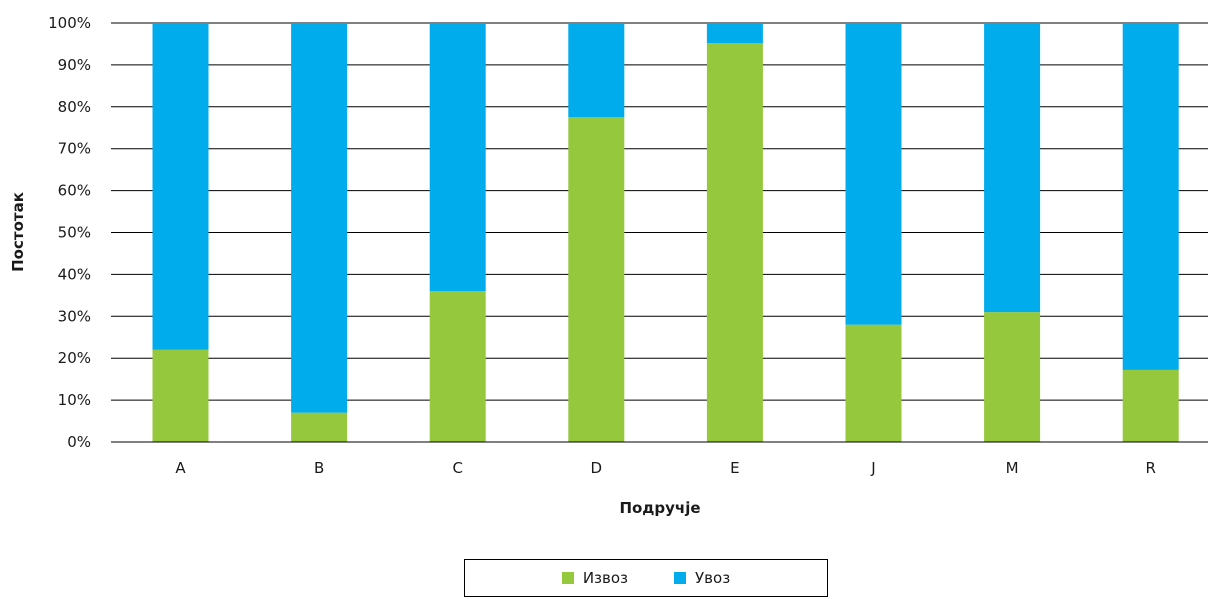 Image resolution: width=1208 pixels, height=599 pixels. Describe the element at coordinates (74, 149) in the screenshot. I see `y-tick-label: 70%` at that location.